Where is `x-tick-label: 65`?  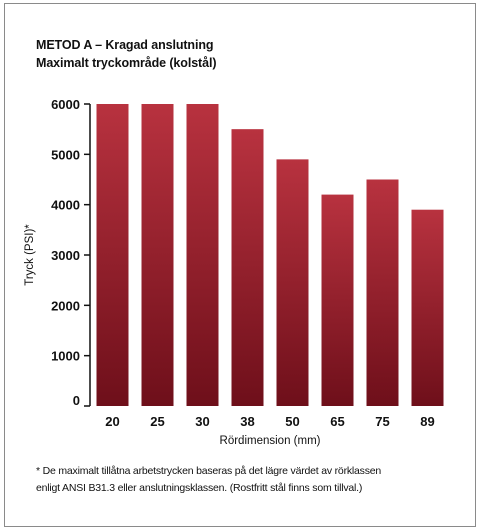
x-tick-label: 65 is located at coordinates (337, 421).